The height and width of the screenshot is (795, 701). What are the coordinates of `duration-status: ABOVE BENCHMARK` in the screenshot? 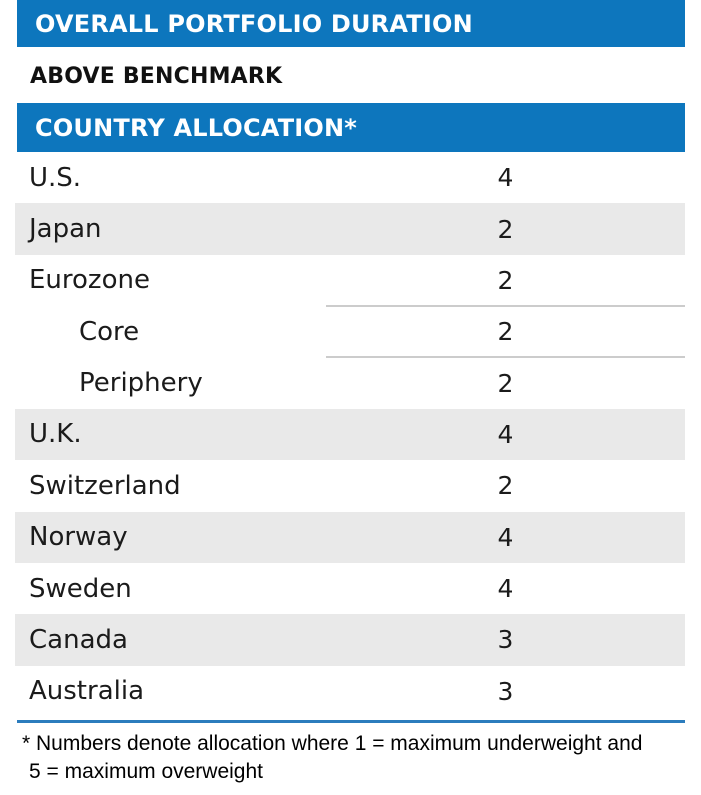 It's located at (156, 76).